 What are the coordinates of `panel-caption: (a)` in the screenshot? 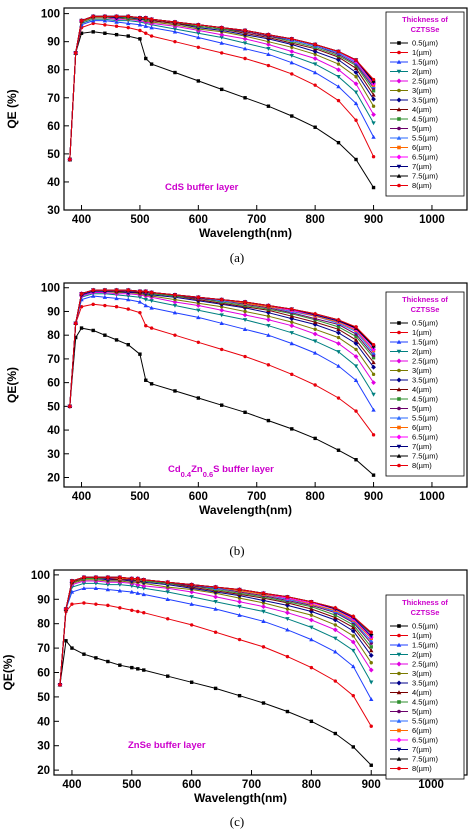 It's located at (237, 257).